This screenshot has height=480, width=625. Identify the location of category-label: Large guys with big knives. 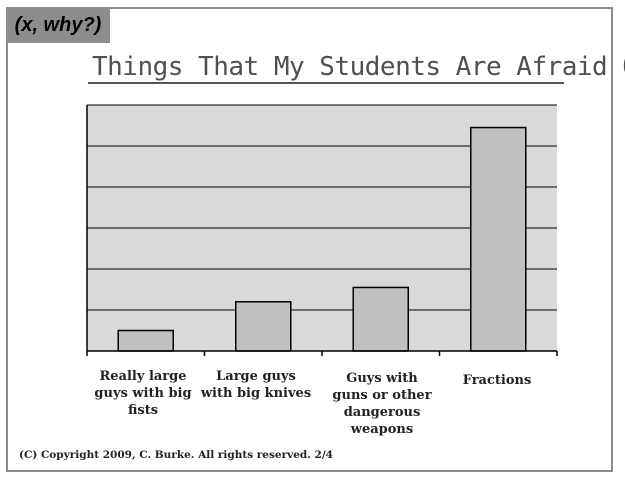
(256, 385).